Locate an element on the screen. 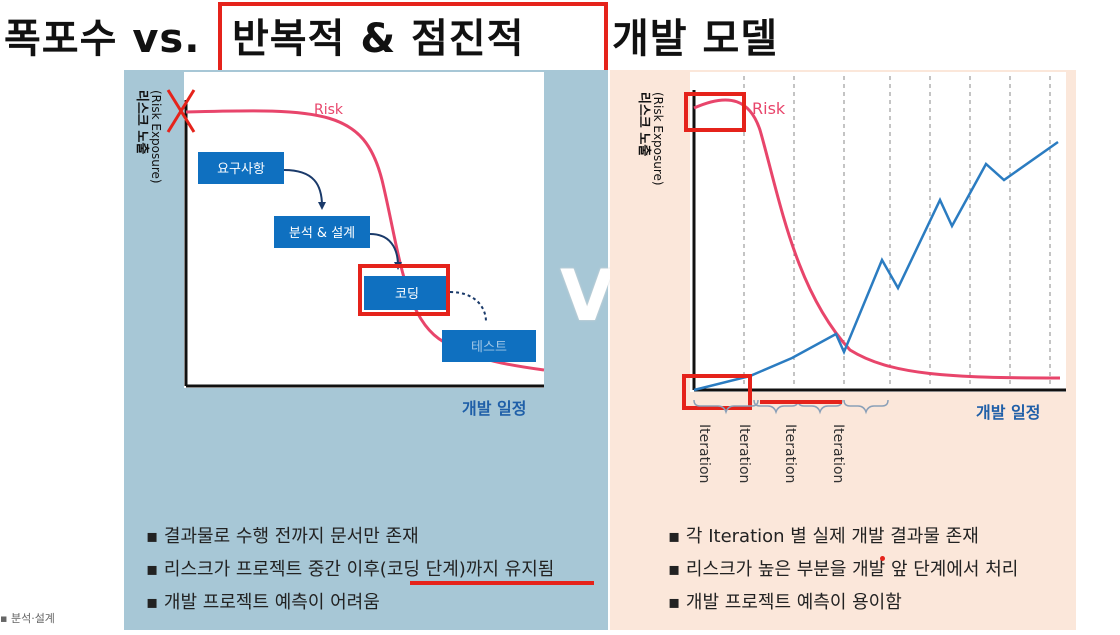 This screenshot has height=635, width=1120. waterfall-x-label: 개발 일정 is located at coordinates (494, 408).